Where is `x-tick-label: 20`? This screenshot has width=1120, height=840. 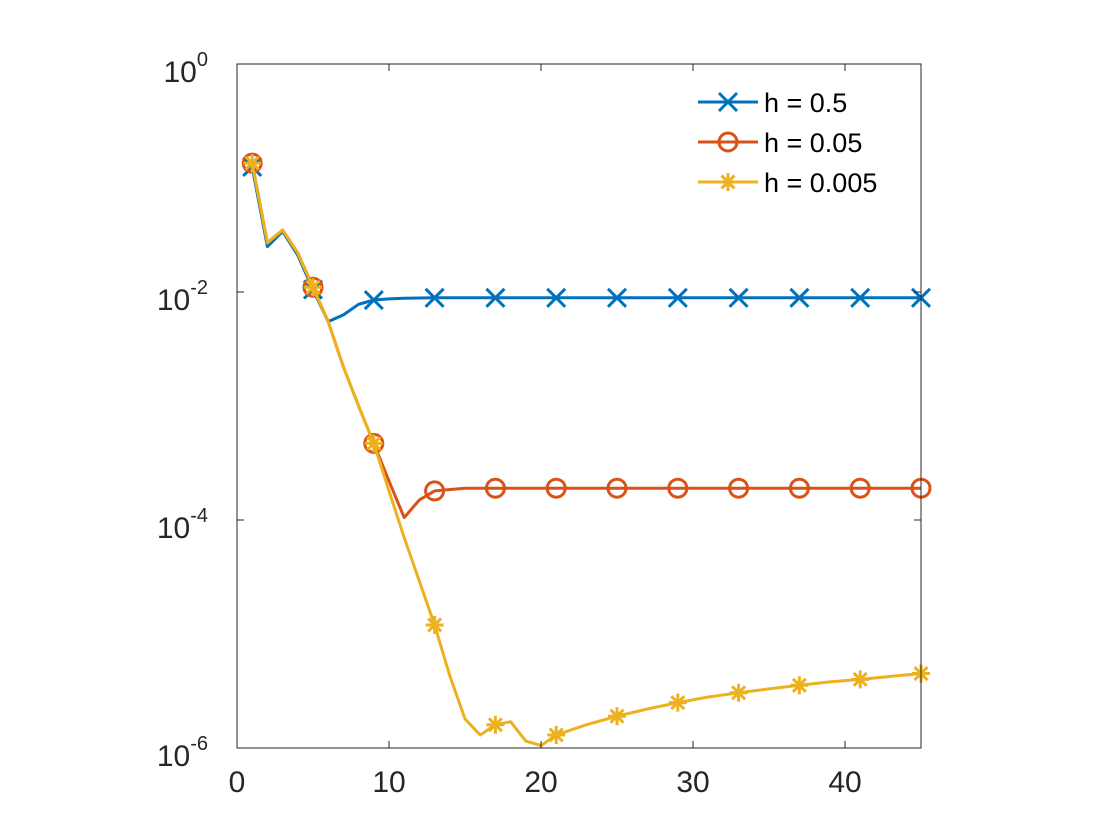 x-tick-label: 20 is located at coordinates (540, 782).